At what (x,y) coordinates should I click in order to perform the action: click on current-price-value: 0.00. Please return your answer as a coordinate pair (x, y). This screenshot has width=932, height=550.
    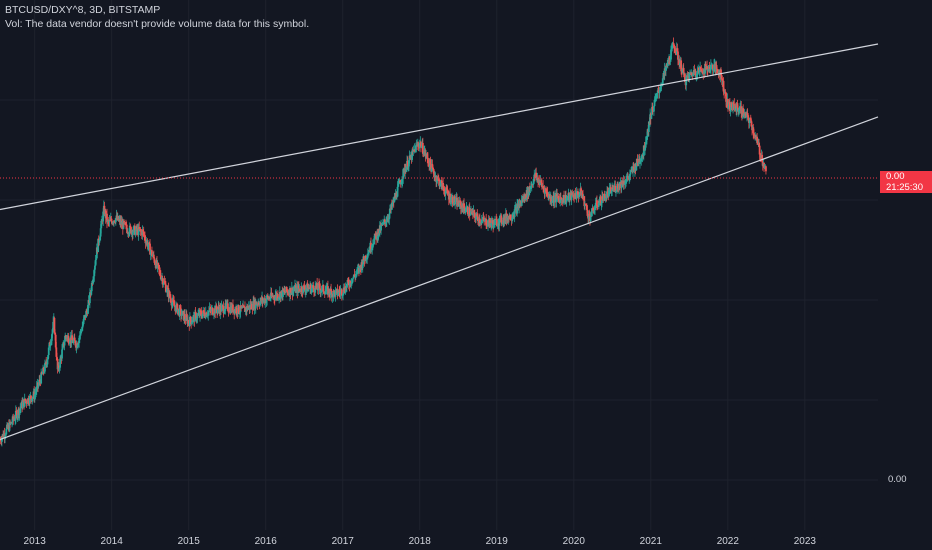
    Looking at the image, I should click on (895, 176).